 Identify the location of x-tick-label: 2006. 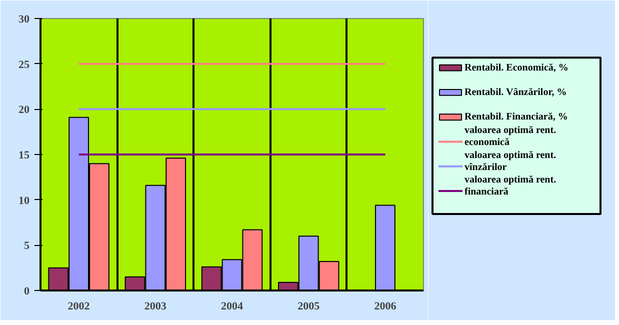
(385, 306).